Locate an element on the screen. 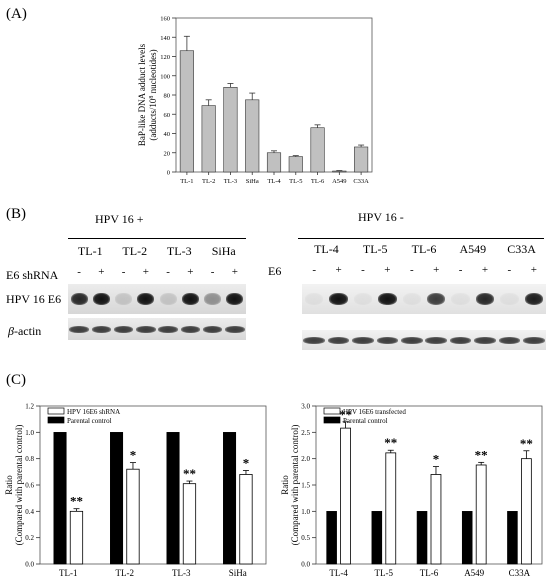 The width and height of the screenshot is (550, 586). bar-a549 is located at coordinates (339, 171).